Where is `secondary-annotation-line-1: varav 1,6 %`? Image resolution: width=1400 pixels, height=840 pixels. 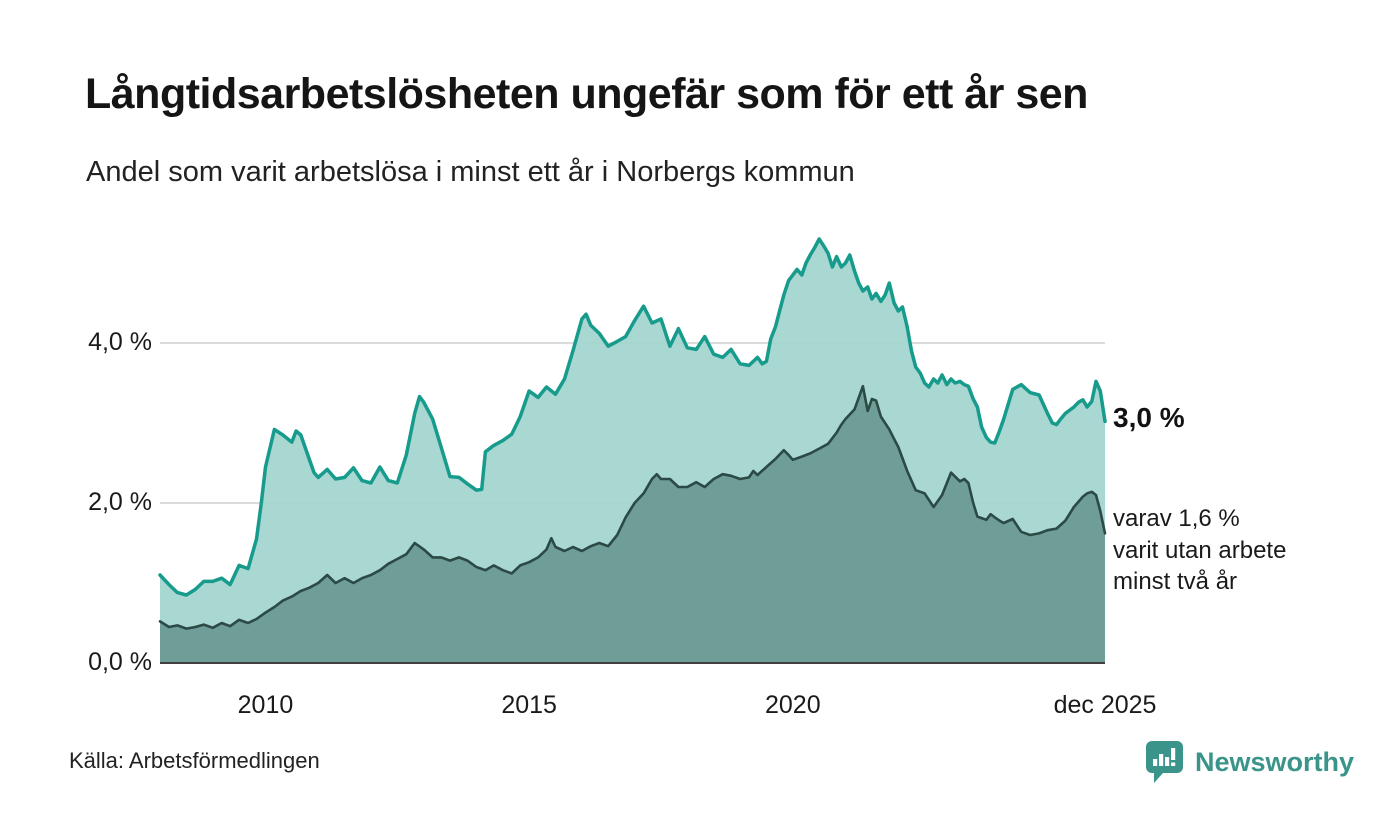
secondary-annotation-line-1: varav 1,6 % is located at coordinates (1176, 519).